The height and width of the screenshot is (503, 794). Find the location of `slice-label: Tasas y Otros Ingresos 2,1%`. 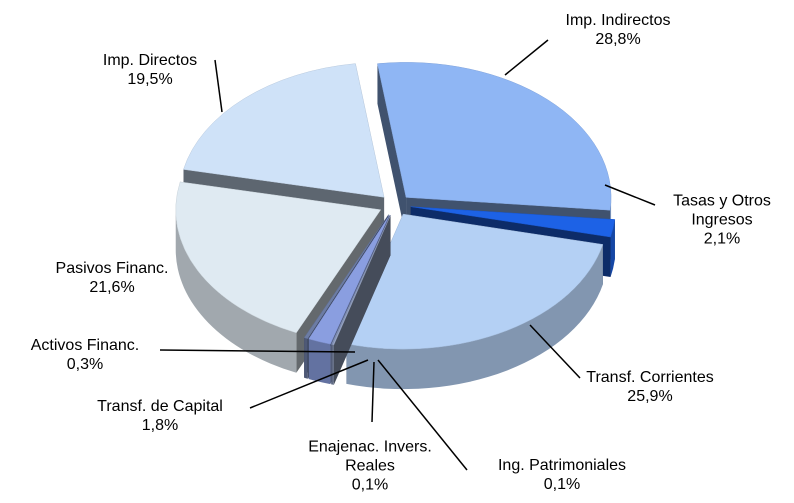

slice-label: Tasas y Otros Ingresos 2,1% is located at coordinates (722, 220).